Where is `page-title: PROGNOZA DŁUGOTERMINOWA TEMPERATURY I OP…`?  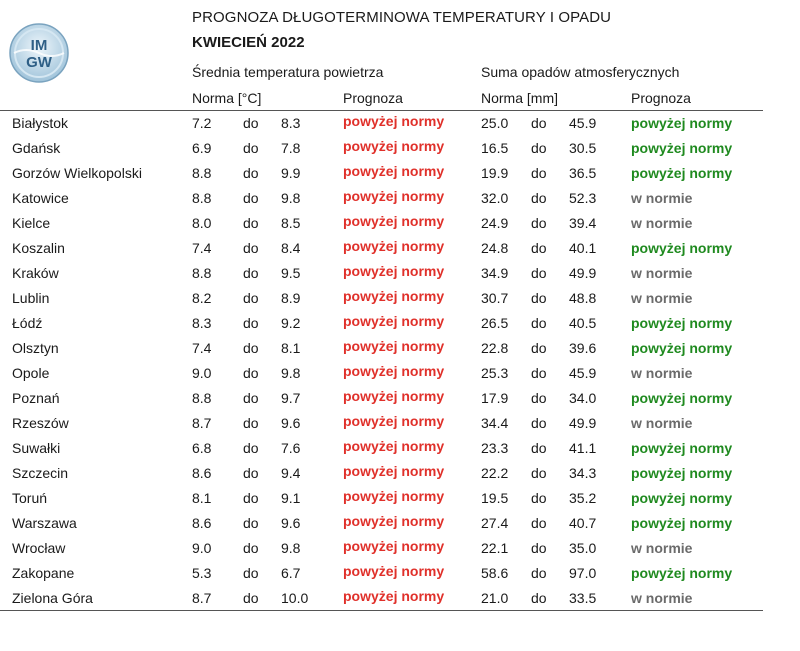 page-title: PROGNOZA DŁUGOTERMINOWA TEMPERATURY I OP… is located at coordinates (402, 17).